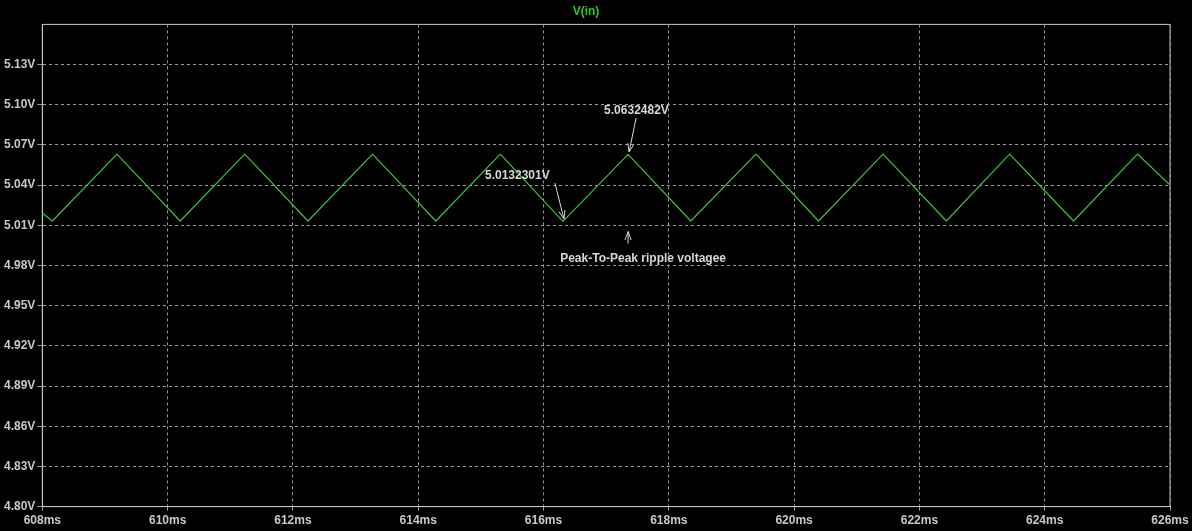  I want to click on y-tick-label: 4.89V, so click(20, 385).